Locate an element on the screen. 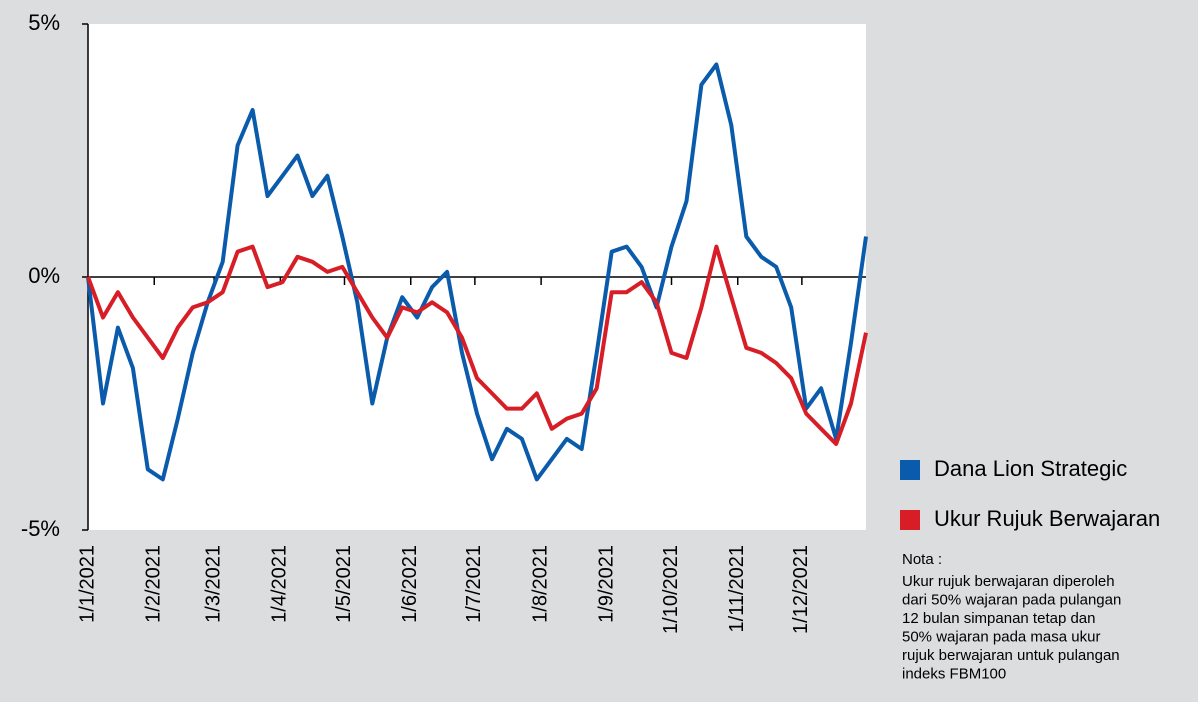  x-tick-label: 1/9/2021 is located at coordinates (607, 584).